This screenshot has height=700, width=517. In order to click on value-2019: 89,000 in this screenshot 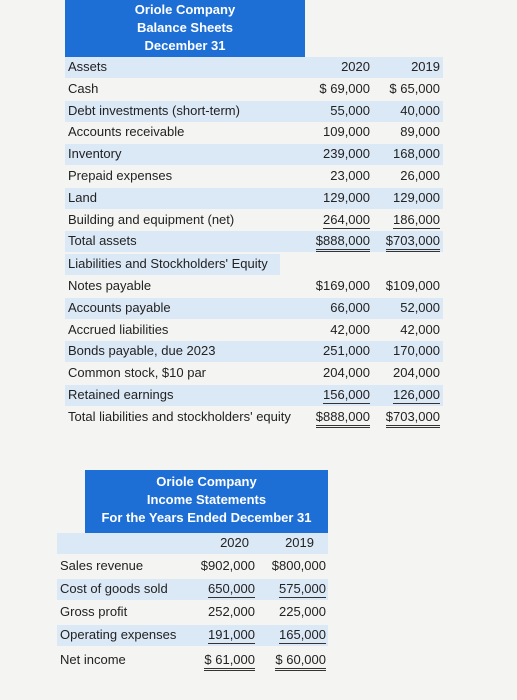, I will do `click(420, 132)`.